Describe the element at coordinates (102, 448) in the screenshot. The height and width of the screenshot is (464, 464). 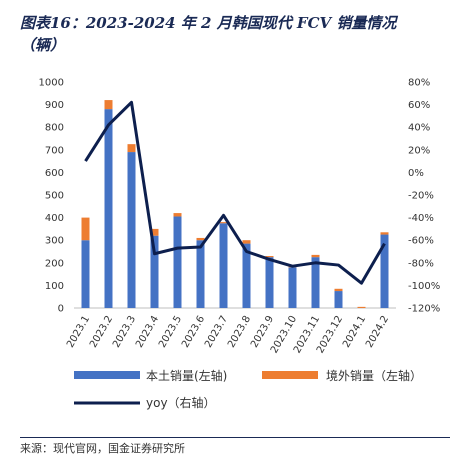
I see `source-note: 来源：现代官网，国金证券研究所` at that location.